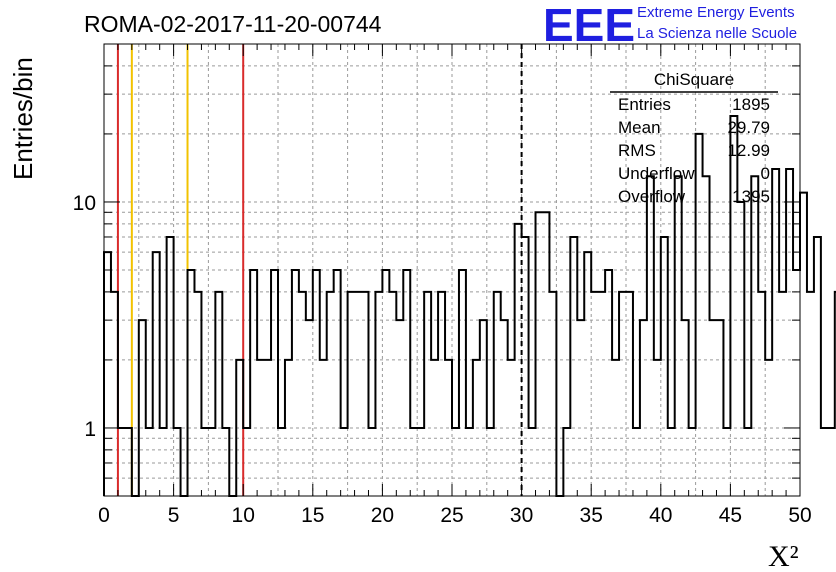 The width and height of the screenshot is (836, 572). Describe the element at coordinates (521, 515) in the screenshot. I see `x-tick-label: 30` at that location.